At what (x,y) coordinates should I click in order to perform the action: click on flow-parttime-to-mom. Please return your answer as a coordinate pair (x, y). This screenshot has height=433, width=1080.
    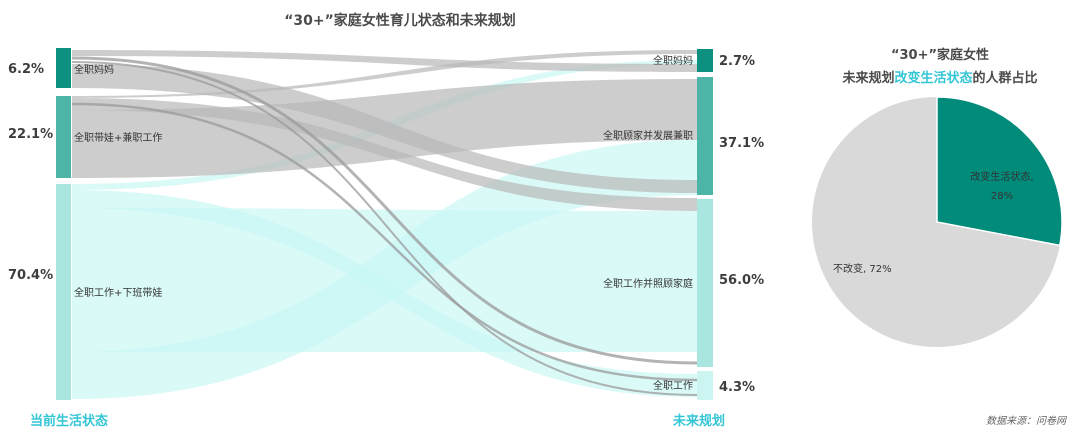
    Looking at the image, I should click on (384, 74).